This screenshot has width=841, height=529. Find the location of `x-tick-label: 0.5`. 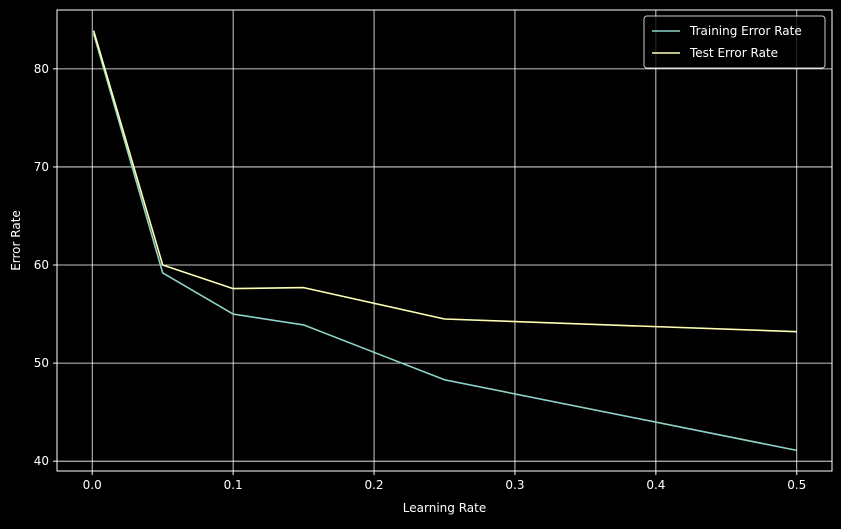

x-tick-label: 0.5 is located at coordinates (796, 485).